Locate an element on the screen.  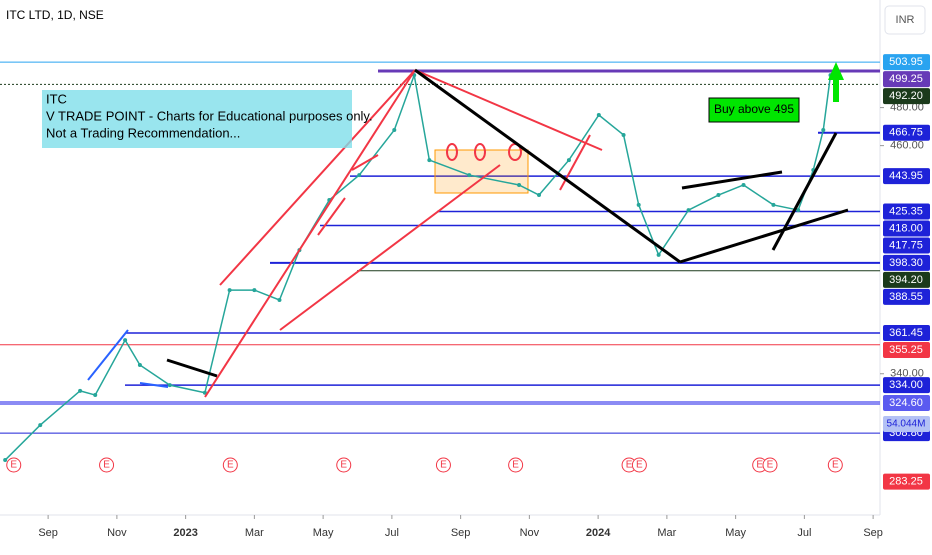
x-tick-label: 2023 is located at coordinates (185, 533).